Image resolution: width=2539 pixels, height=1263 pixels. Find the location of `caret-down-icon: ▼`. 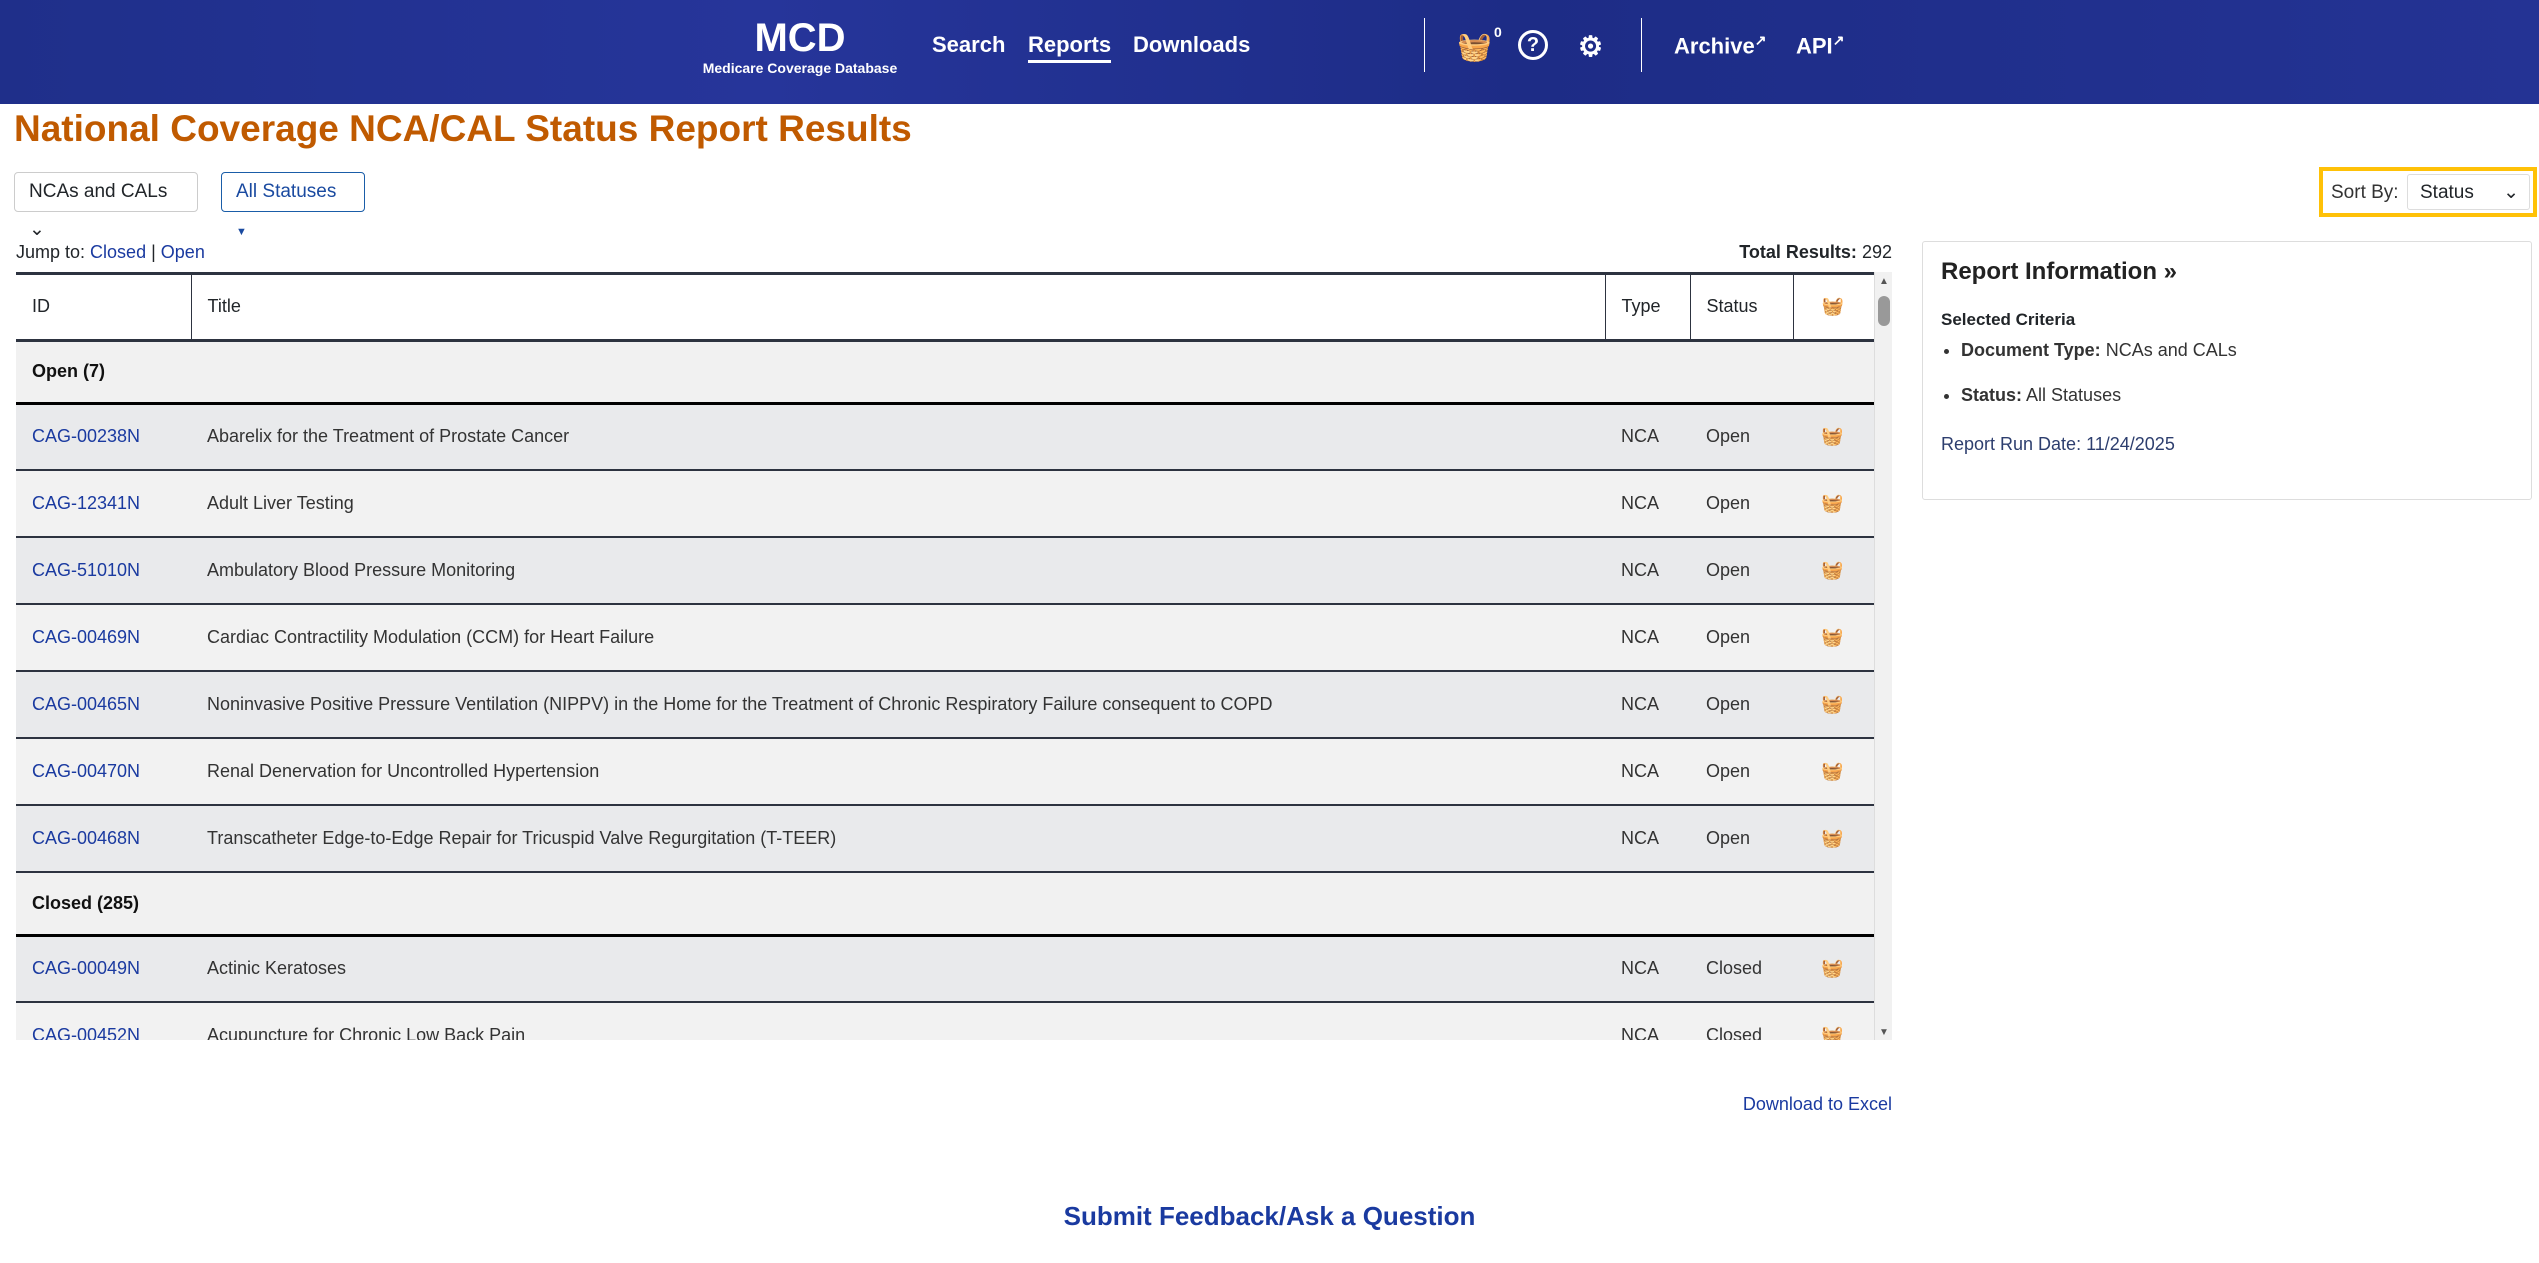

caret-down-icon: ▼ is located at coordinates (241, 232).